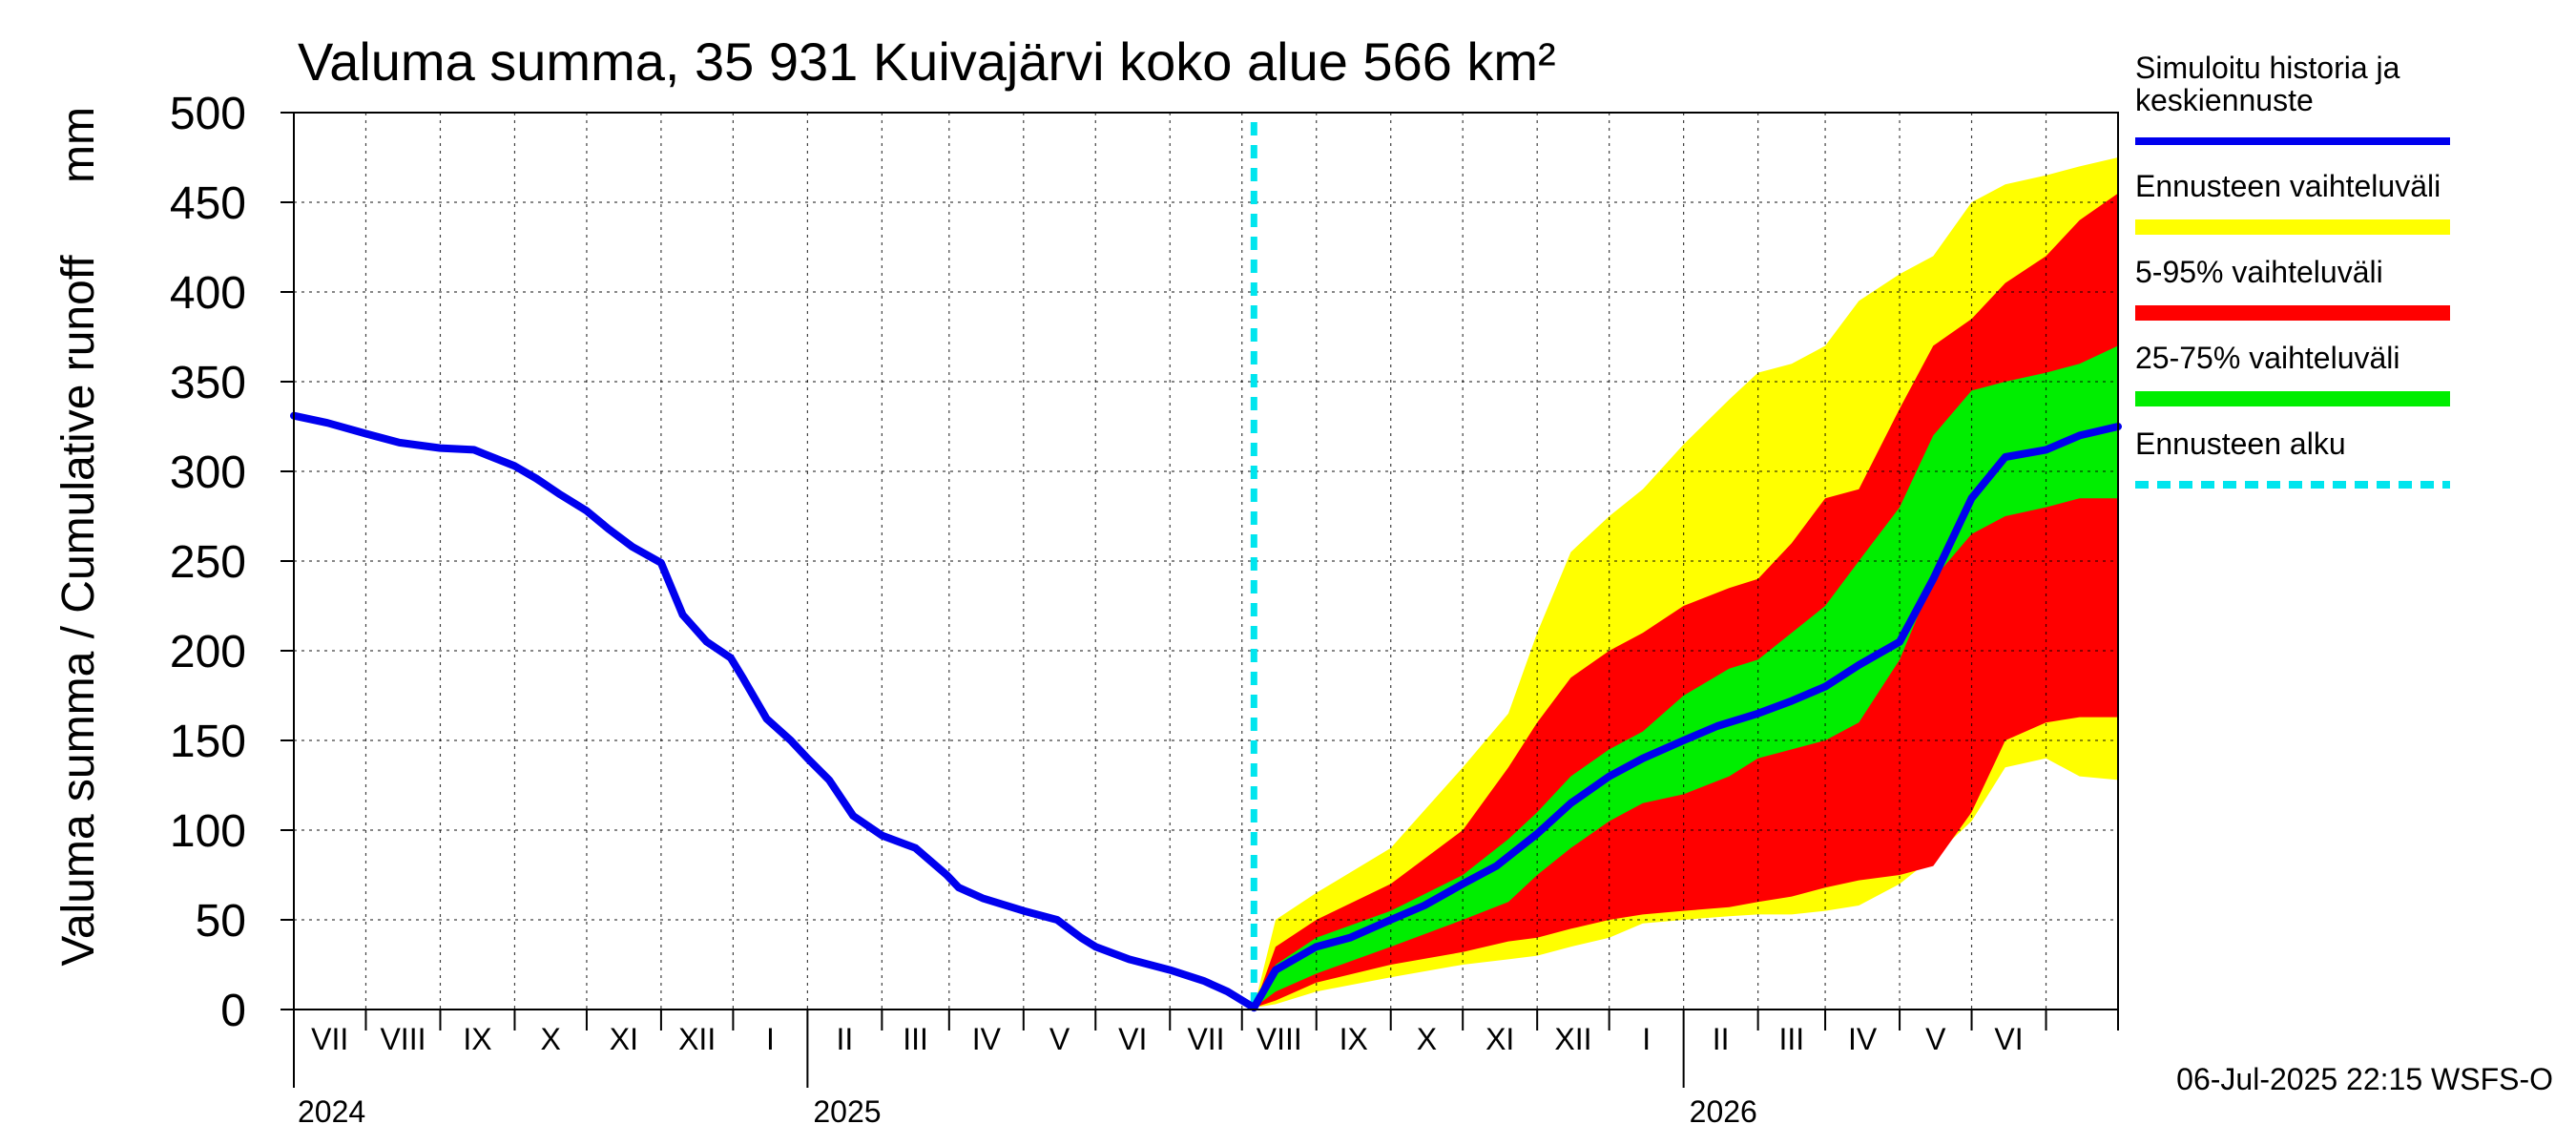 The image size is (2576, 1145). I want to click on y-tick-label: 400, so click(208, 294).